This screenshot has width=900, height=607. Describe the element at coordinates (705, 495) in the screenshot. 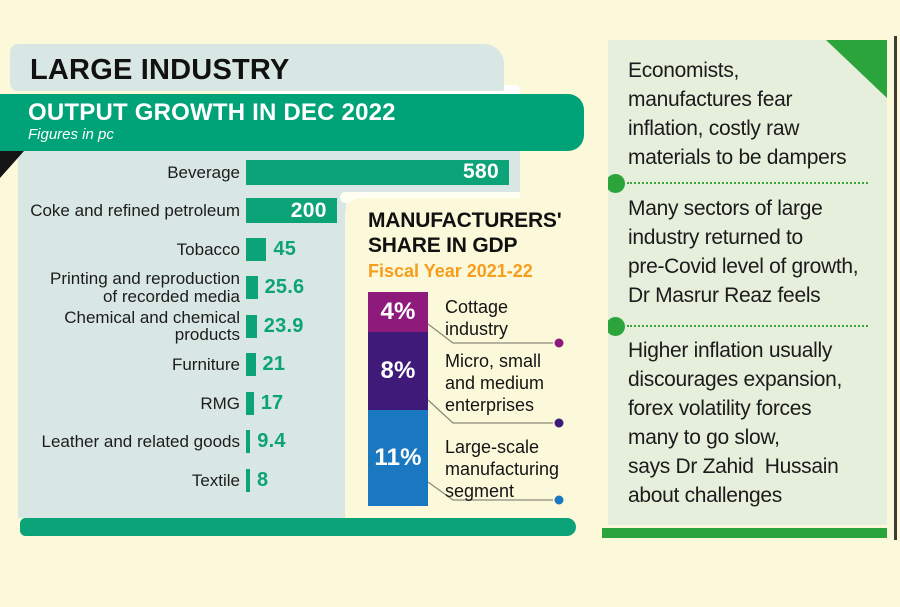

I see `quote-line: about challenges` at that location.